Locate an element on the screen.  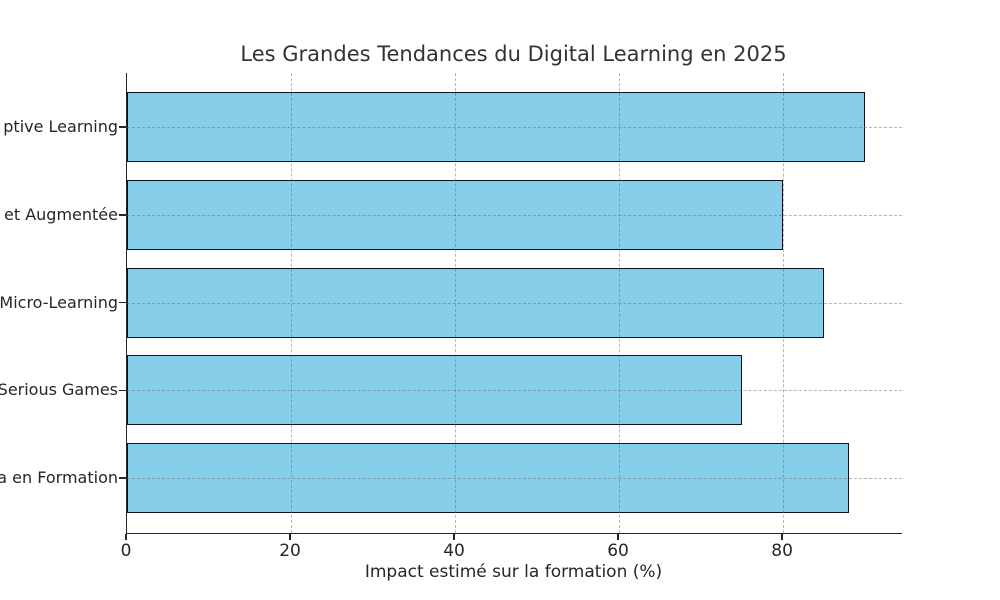
y-tick-label: a en Formation is located at coordinates (59, 477).